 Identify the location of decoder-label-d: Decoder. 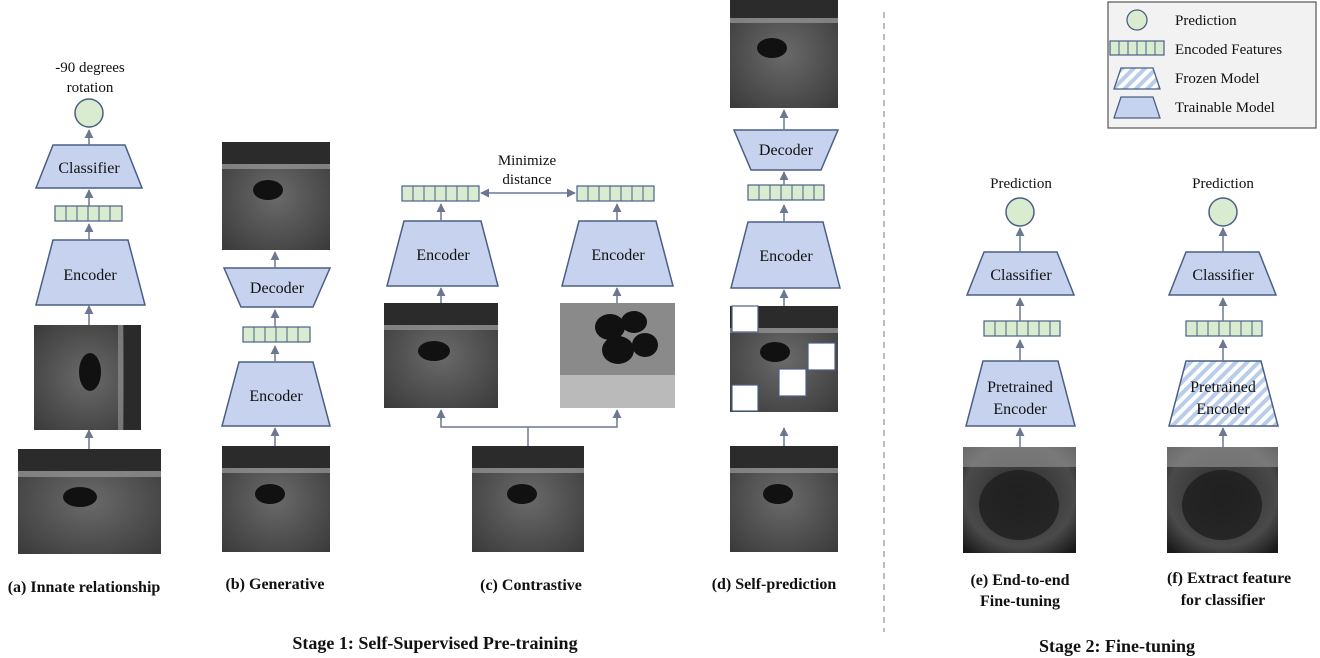
(786, 150).